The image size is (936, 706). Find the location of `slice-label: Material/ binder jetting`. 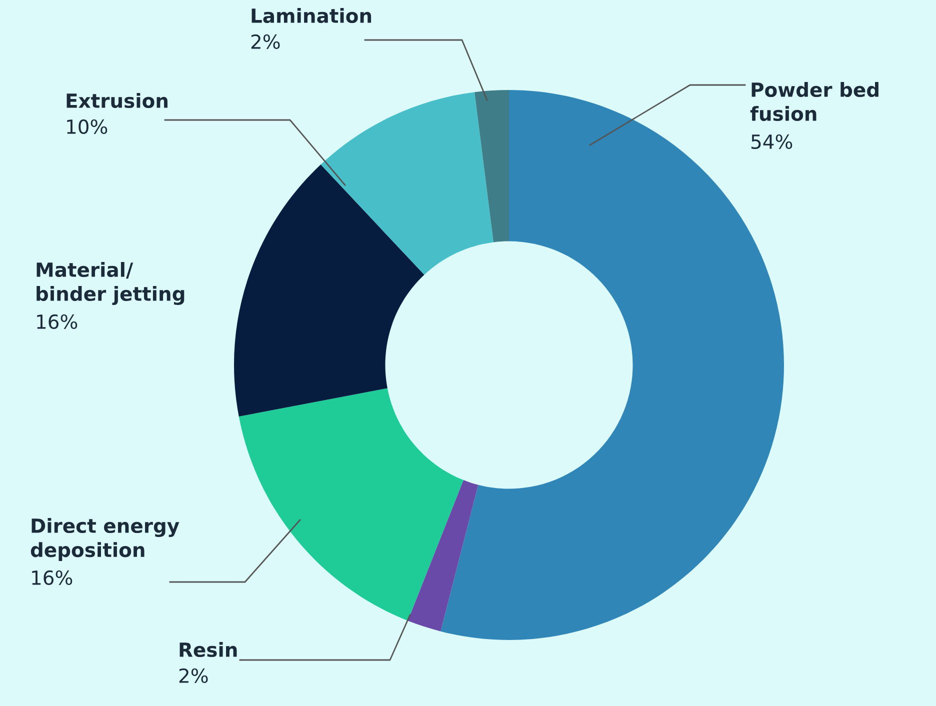

slice-label: Material/ binder jetting is located at coordinates (110, 283).